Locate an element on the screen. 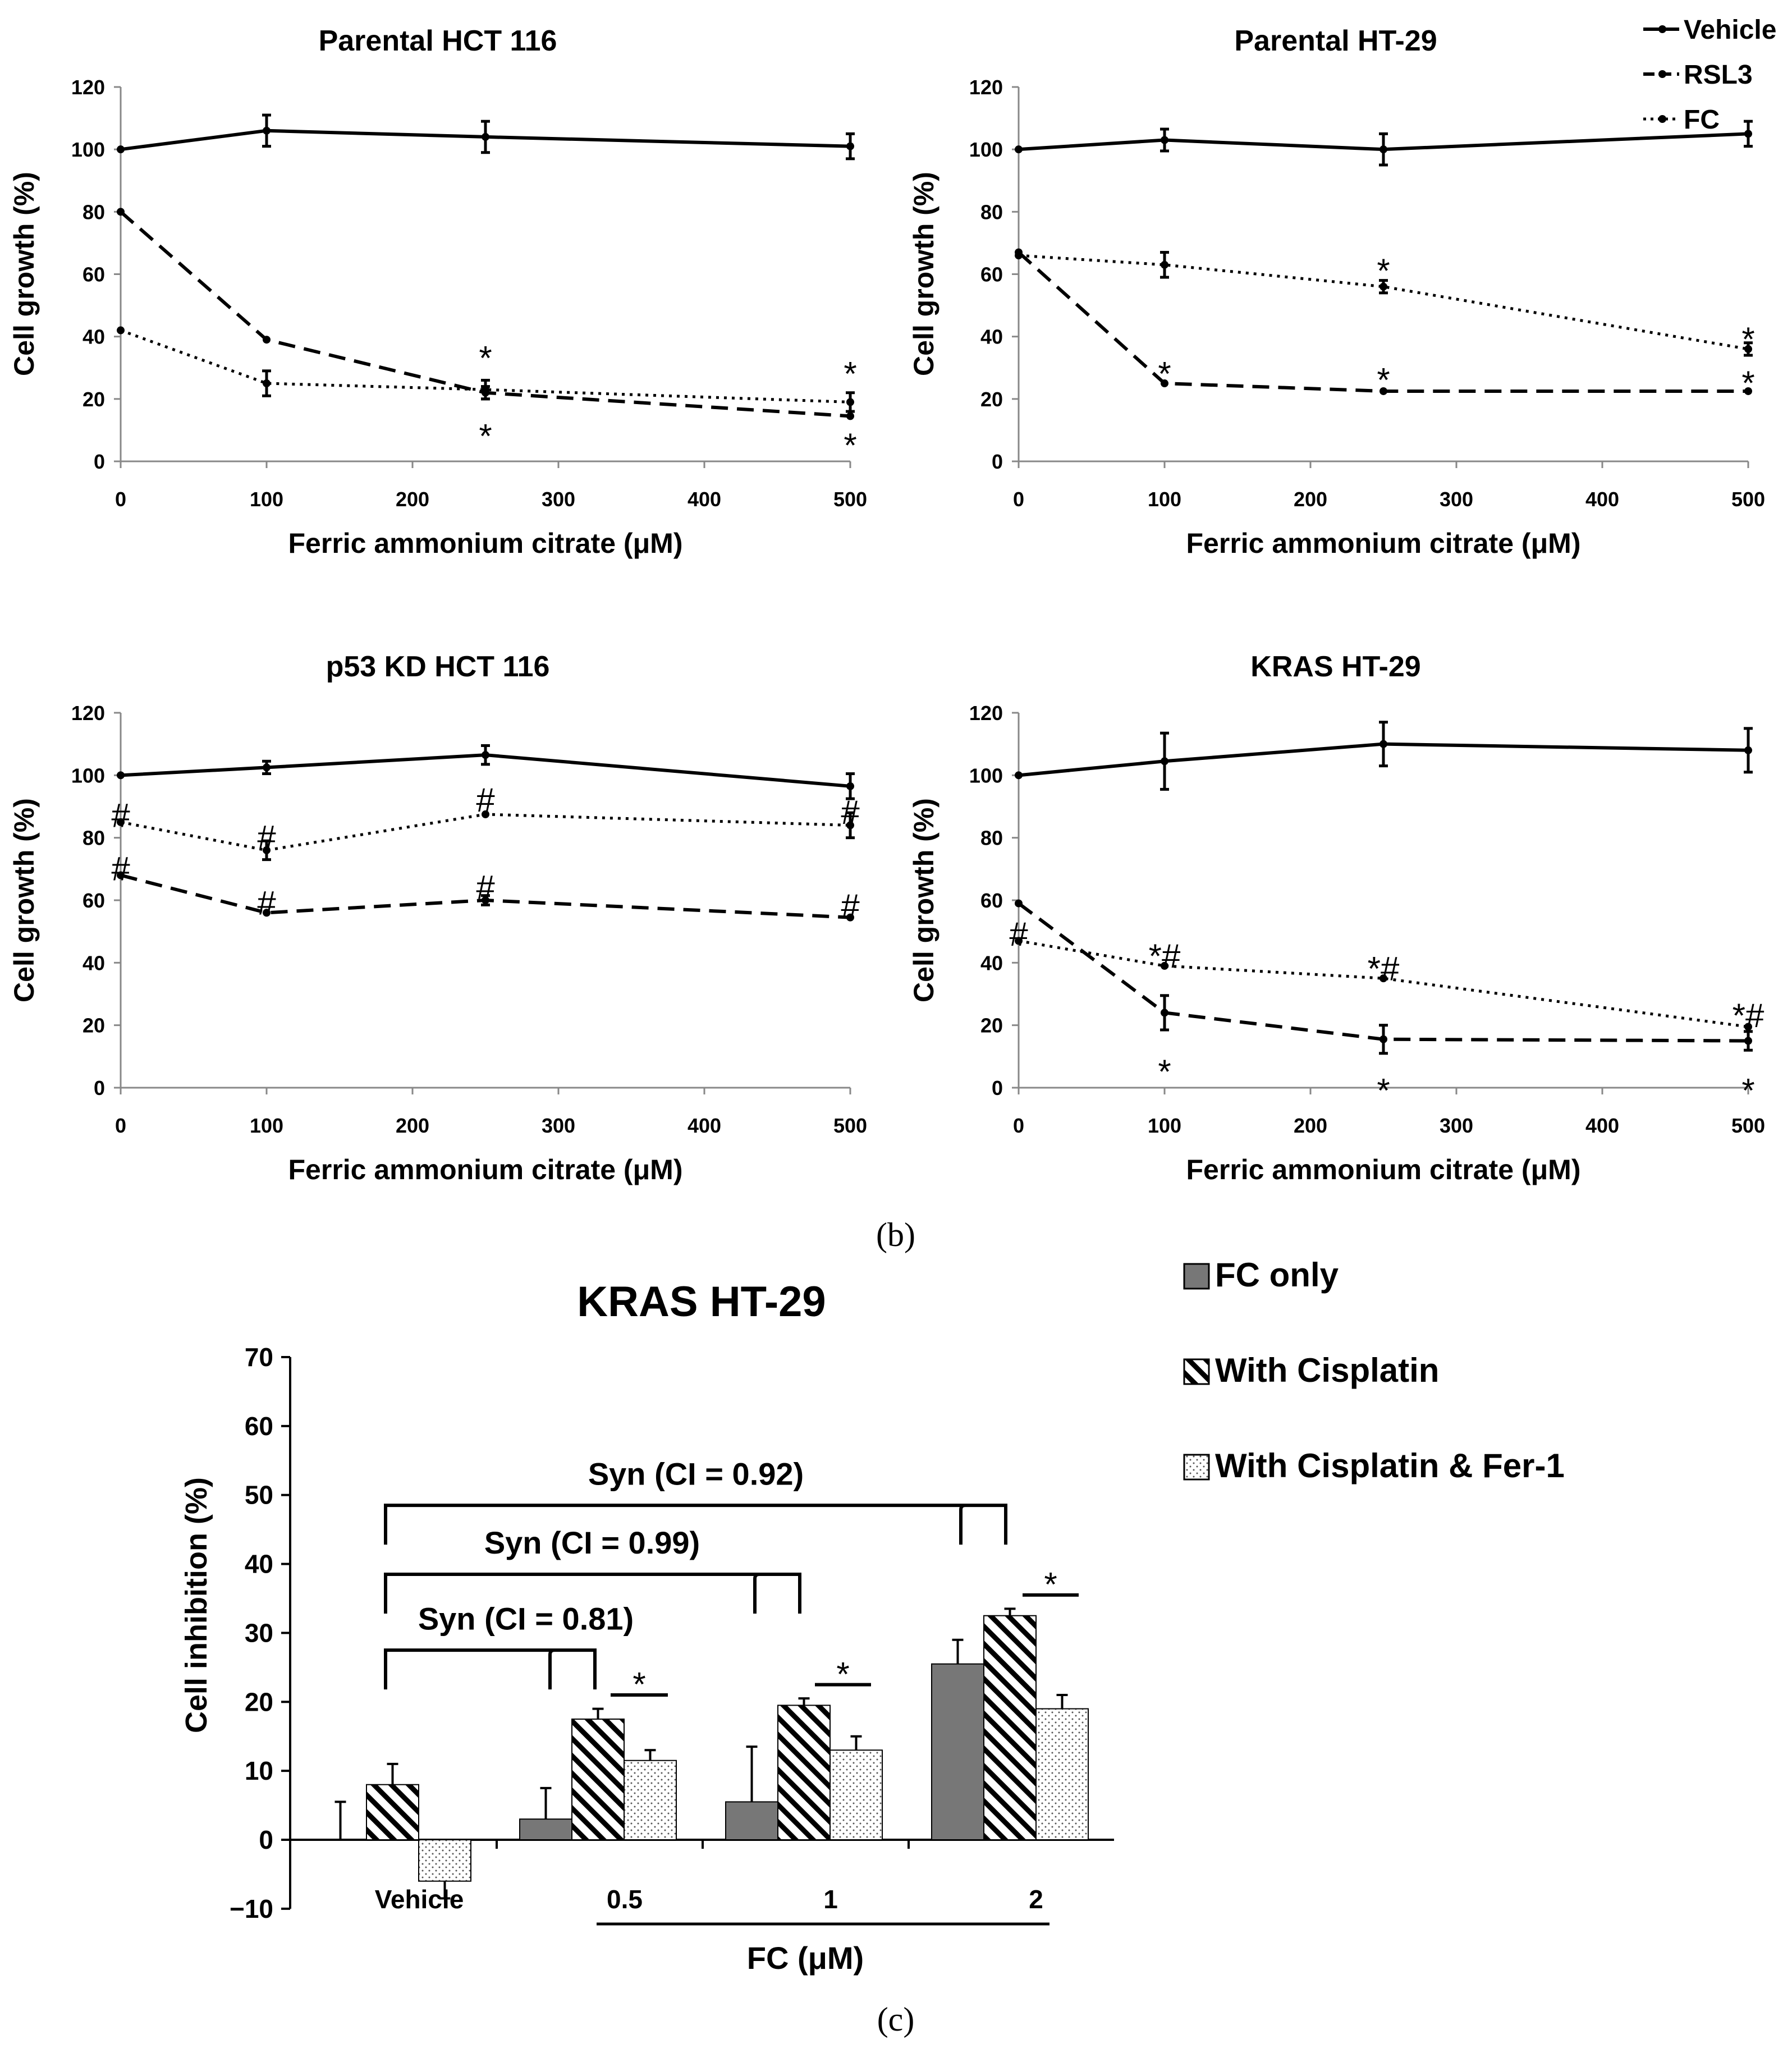 This screenshot has height=2048, width=1792. y-tick-label: 60 is located at coordinates (94, 901).